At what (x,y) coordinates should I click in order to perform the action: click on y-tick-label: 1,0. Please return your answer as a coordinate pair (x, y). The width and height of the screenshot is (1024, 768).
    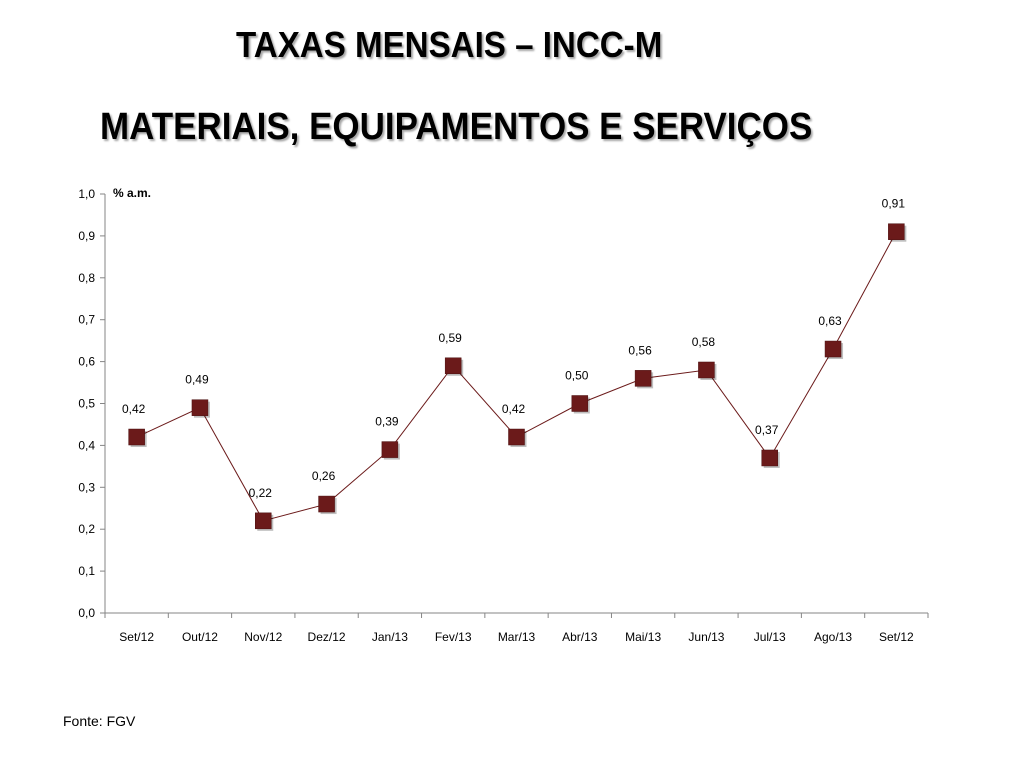
    Looking at the image, I should click on (86, 194).